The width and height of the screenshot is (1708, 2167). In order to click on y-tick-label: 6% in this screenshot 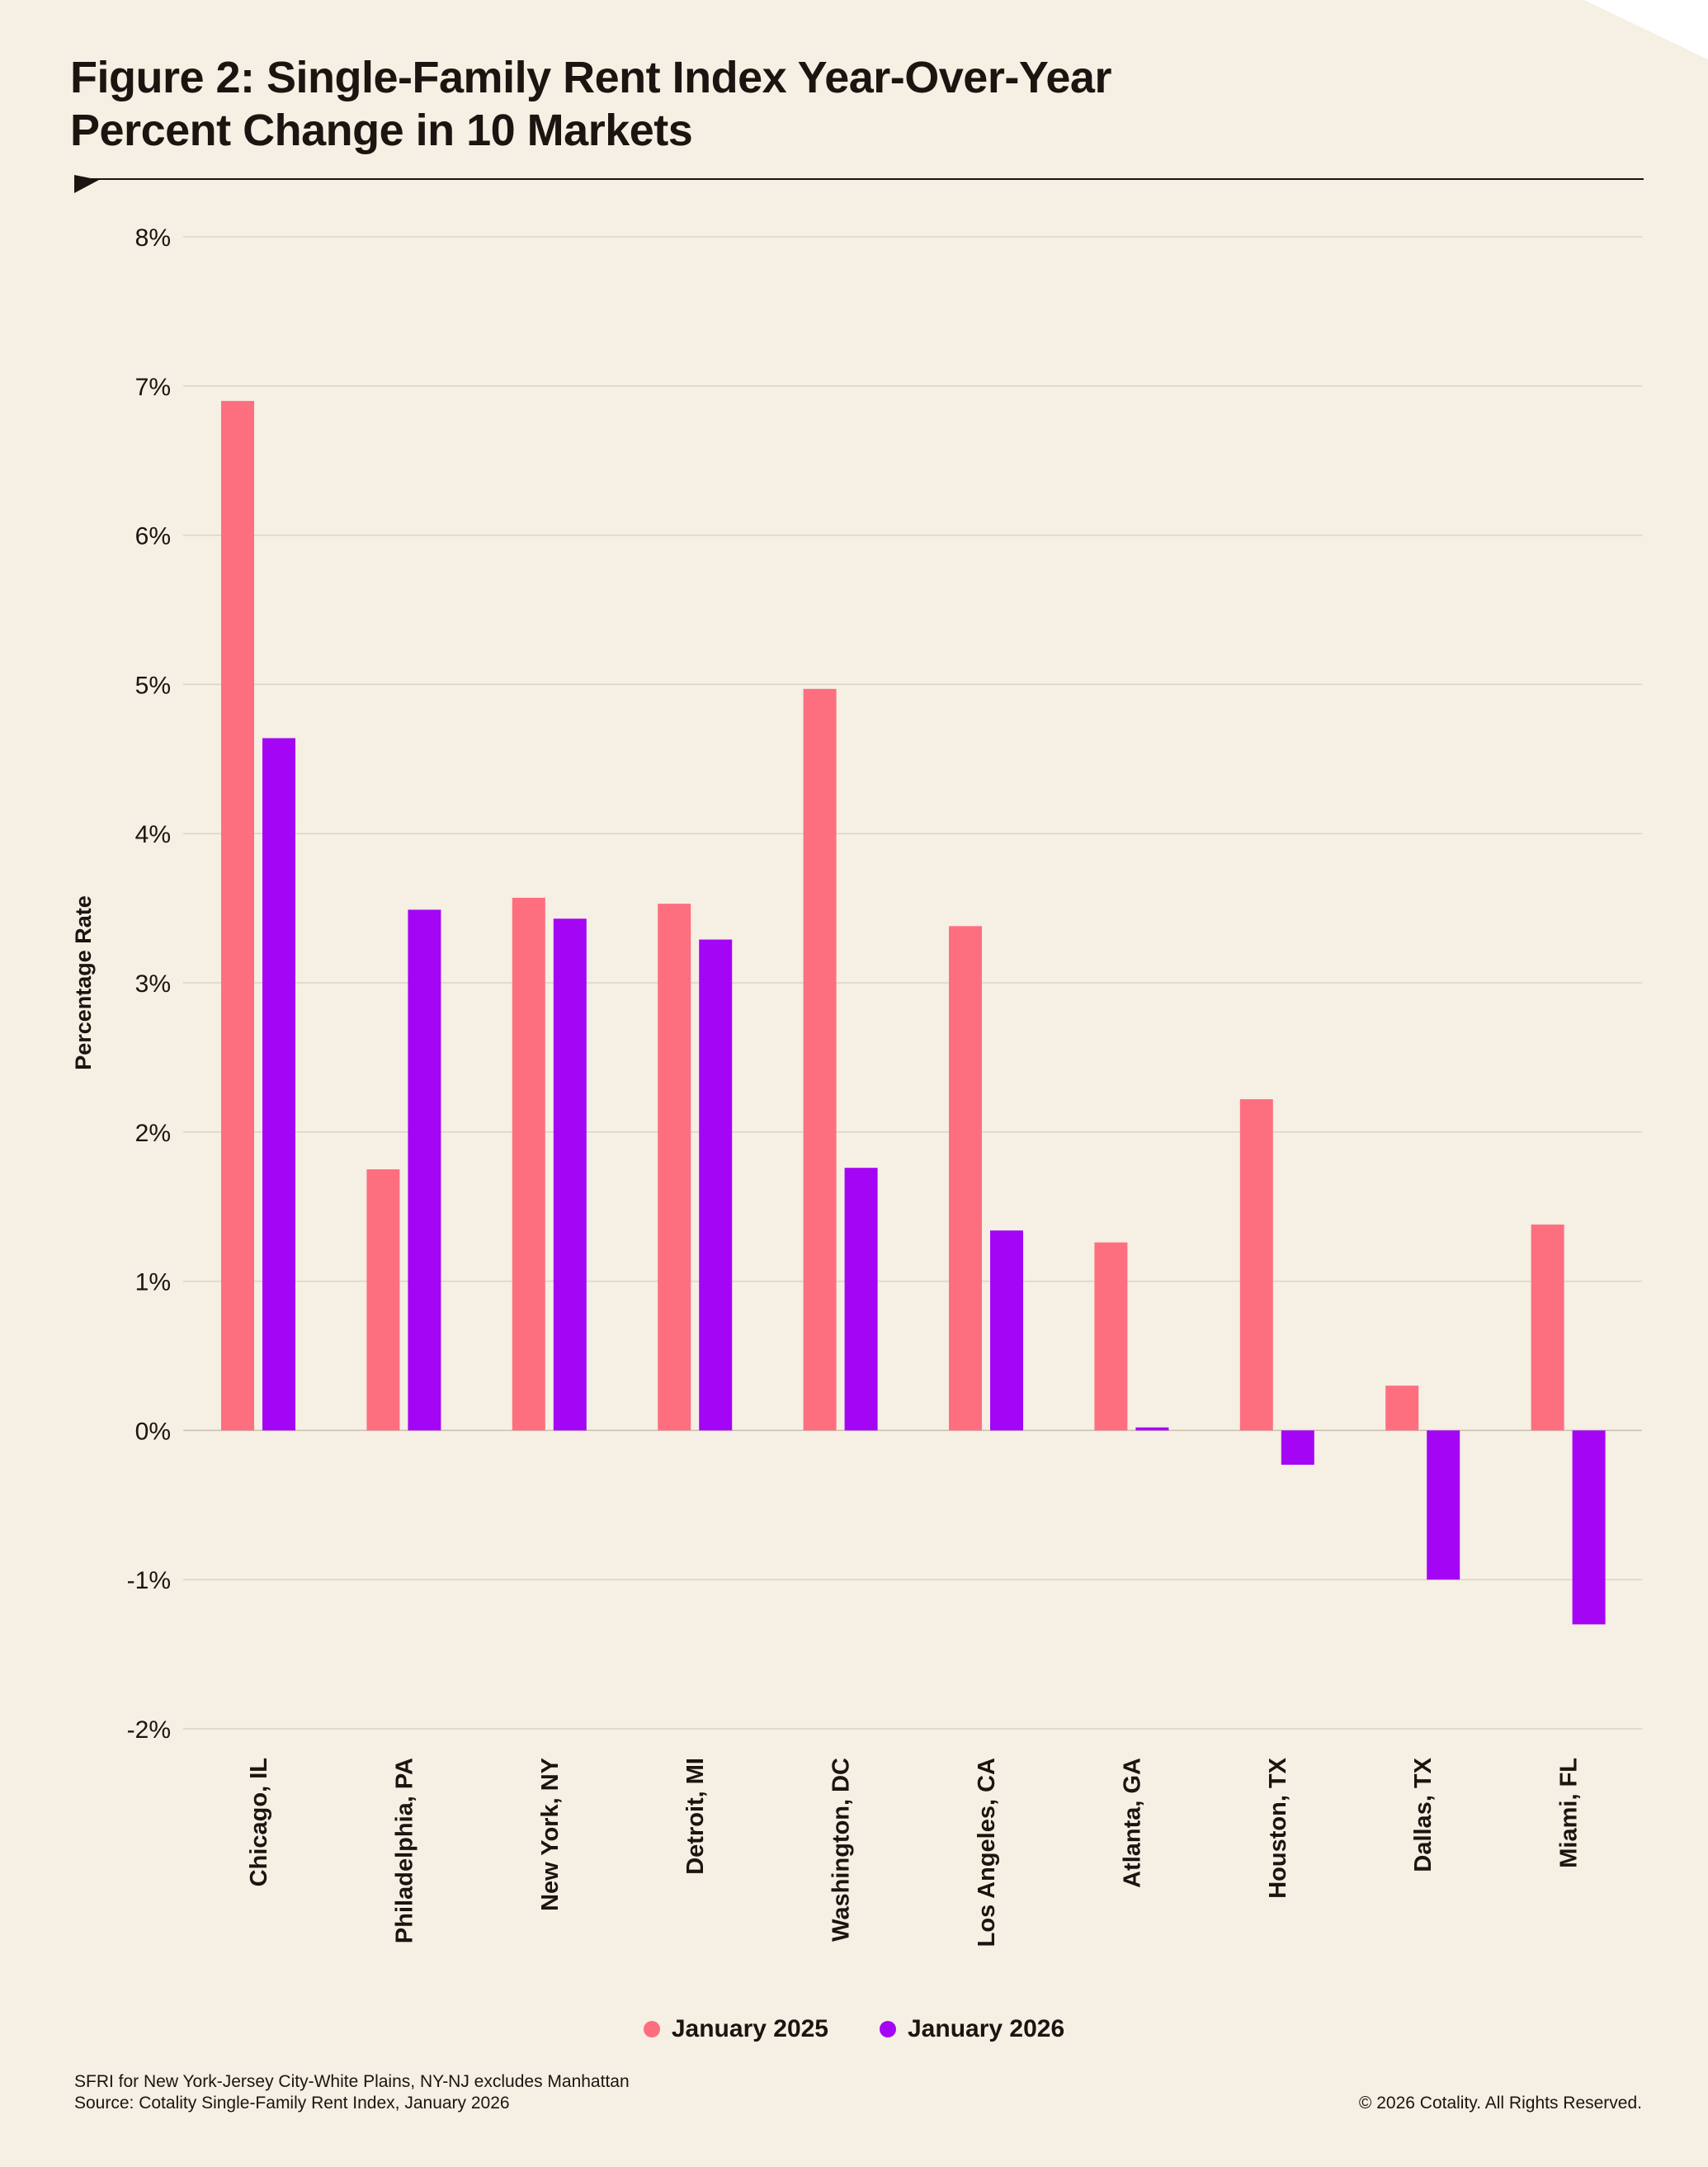, I will do `click(153, 536)`.